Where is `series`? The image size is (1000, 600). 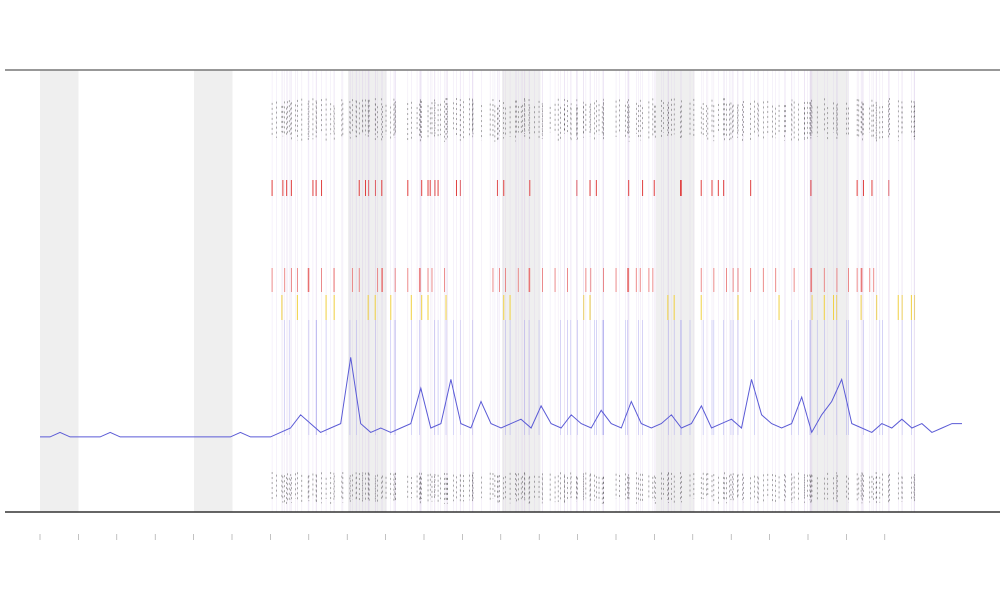 series is located at coordinates (501, 397).